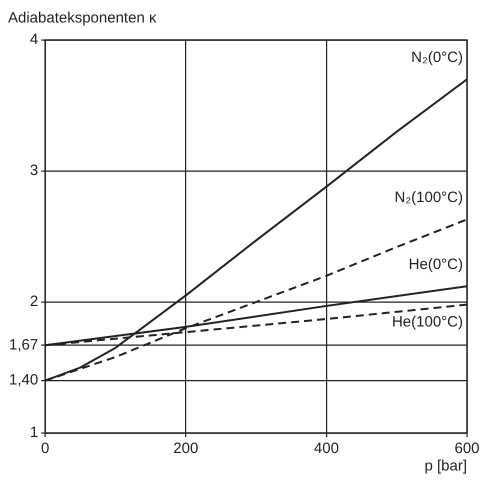 Image resolution: width=489 pixels, height=487 pixels. Describe the element at coordinates (428, 197) in the screenshot. I see `series-label: N₂(100°C)` at that location.